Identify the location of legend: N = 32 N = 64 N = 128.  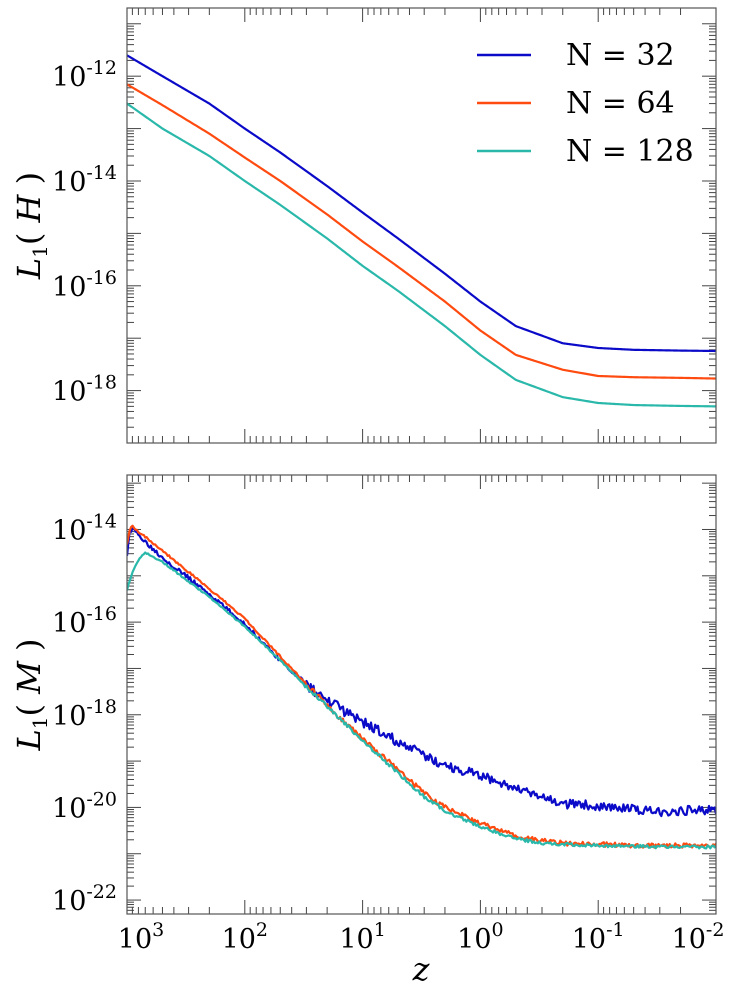
(585, 103).